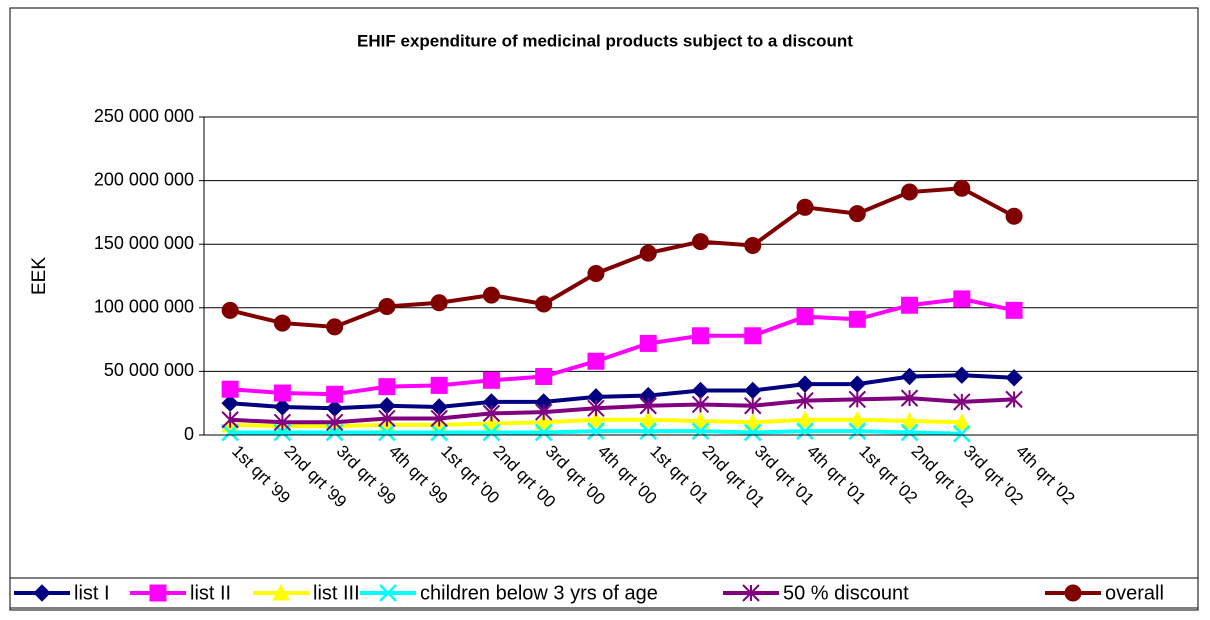 The height and width of the screenshot is (620, 1210). What do you see at coordinates (92, 593) in the screenshot?
I see `legend-label: list I` at bounding box center [92, 593].